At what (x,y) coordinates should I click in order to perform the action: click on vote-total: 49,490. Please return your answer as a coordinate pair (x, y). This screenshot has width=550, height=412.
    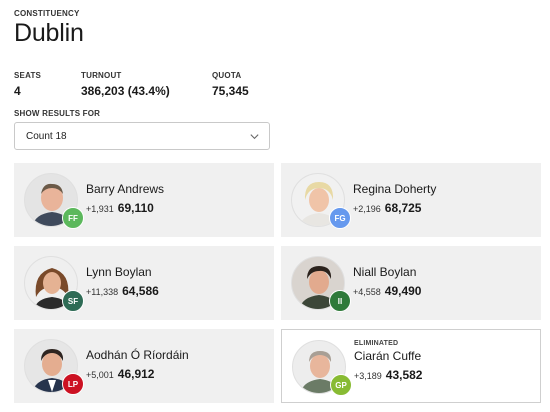
    Looking at the image, I should click on (403, 291).